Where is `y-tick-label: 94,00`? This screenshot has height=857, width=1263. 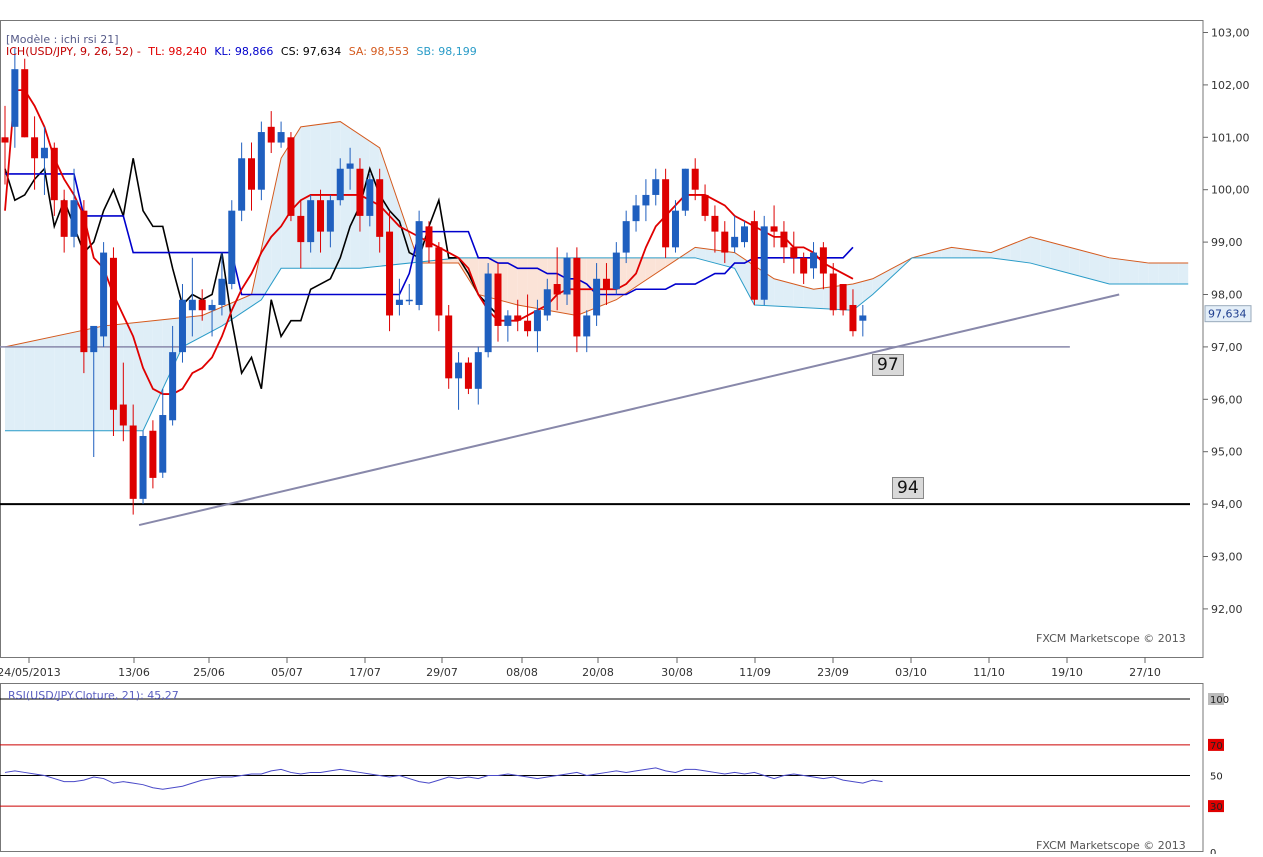
y-tick-label: 94,00 is located at coordinates (1227, 504).